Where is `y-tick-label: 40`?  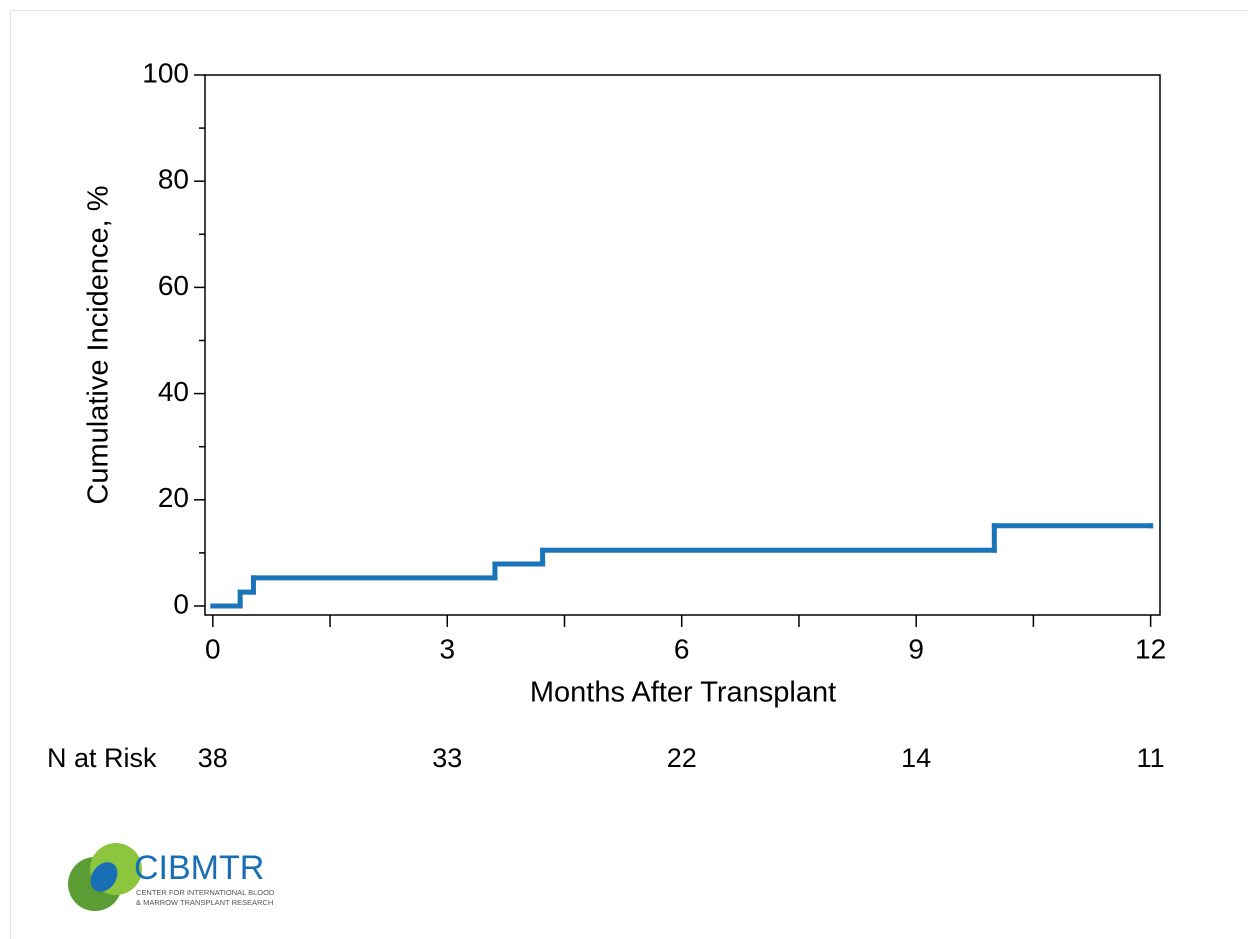
y-tick-label: 40 is located at coordinates (173, 391).